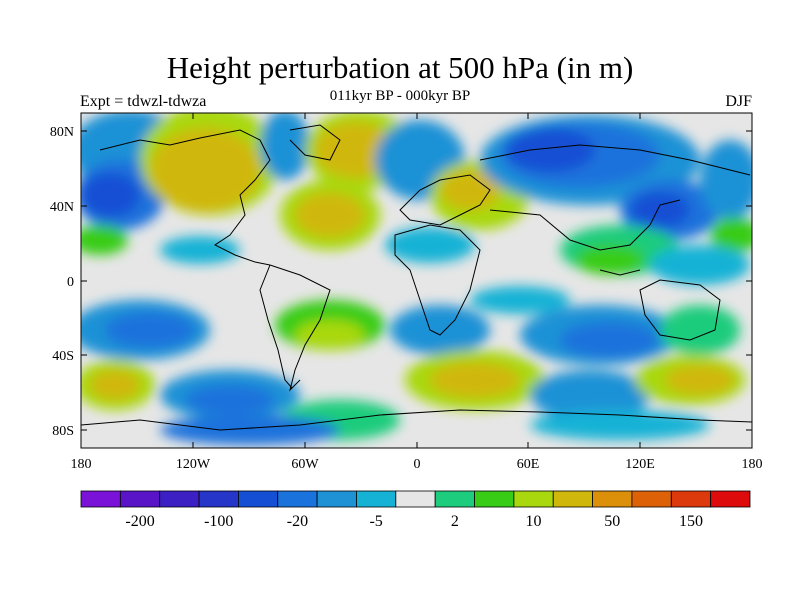  I want to click on lat-tick-label: 0, so click(70, 282).